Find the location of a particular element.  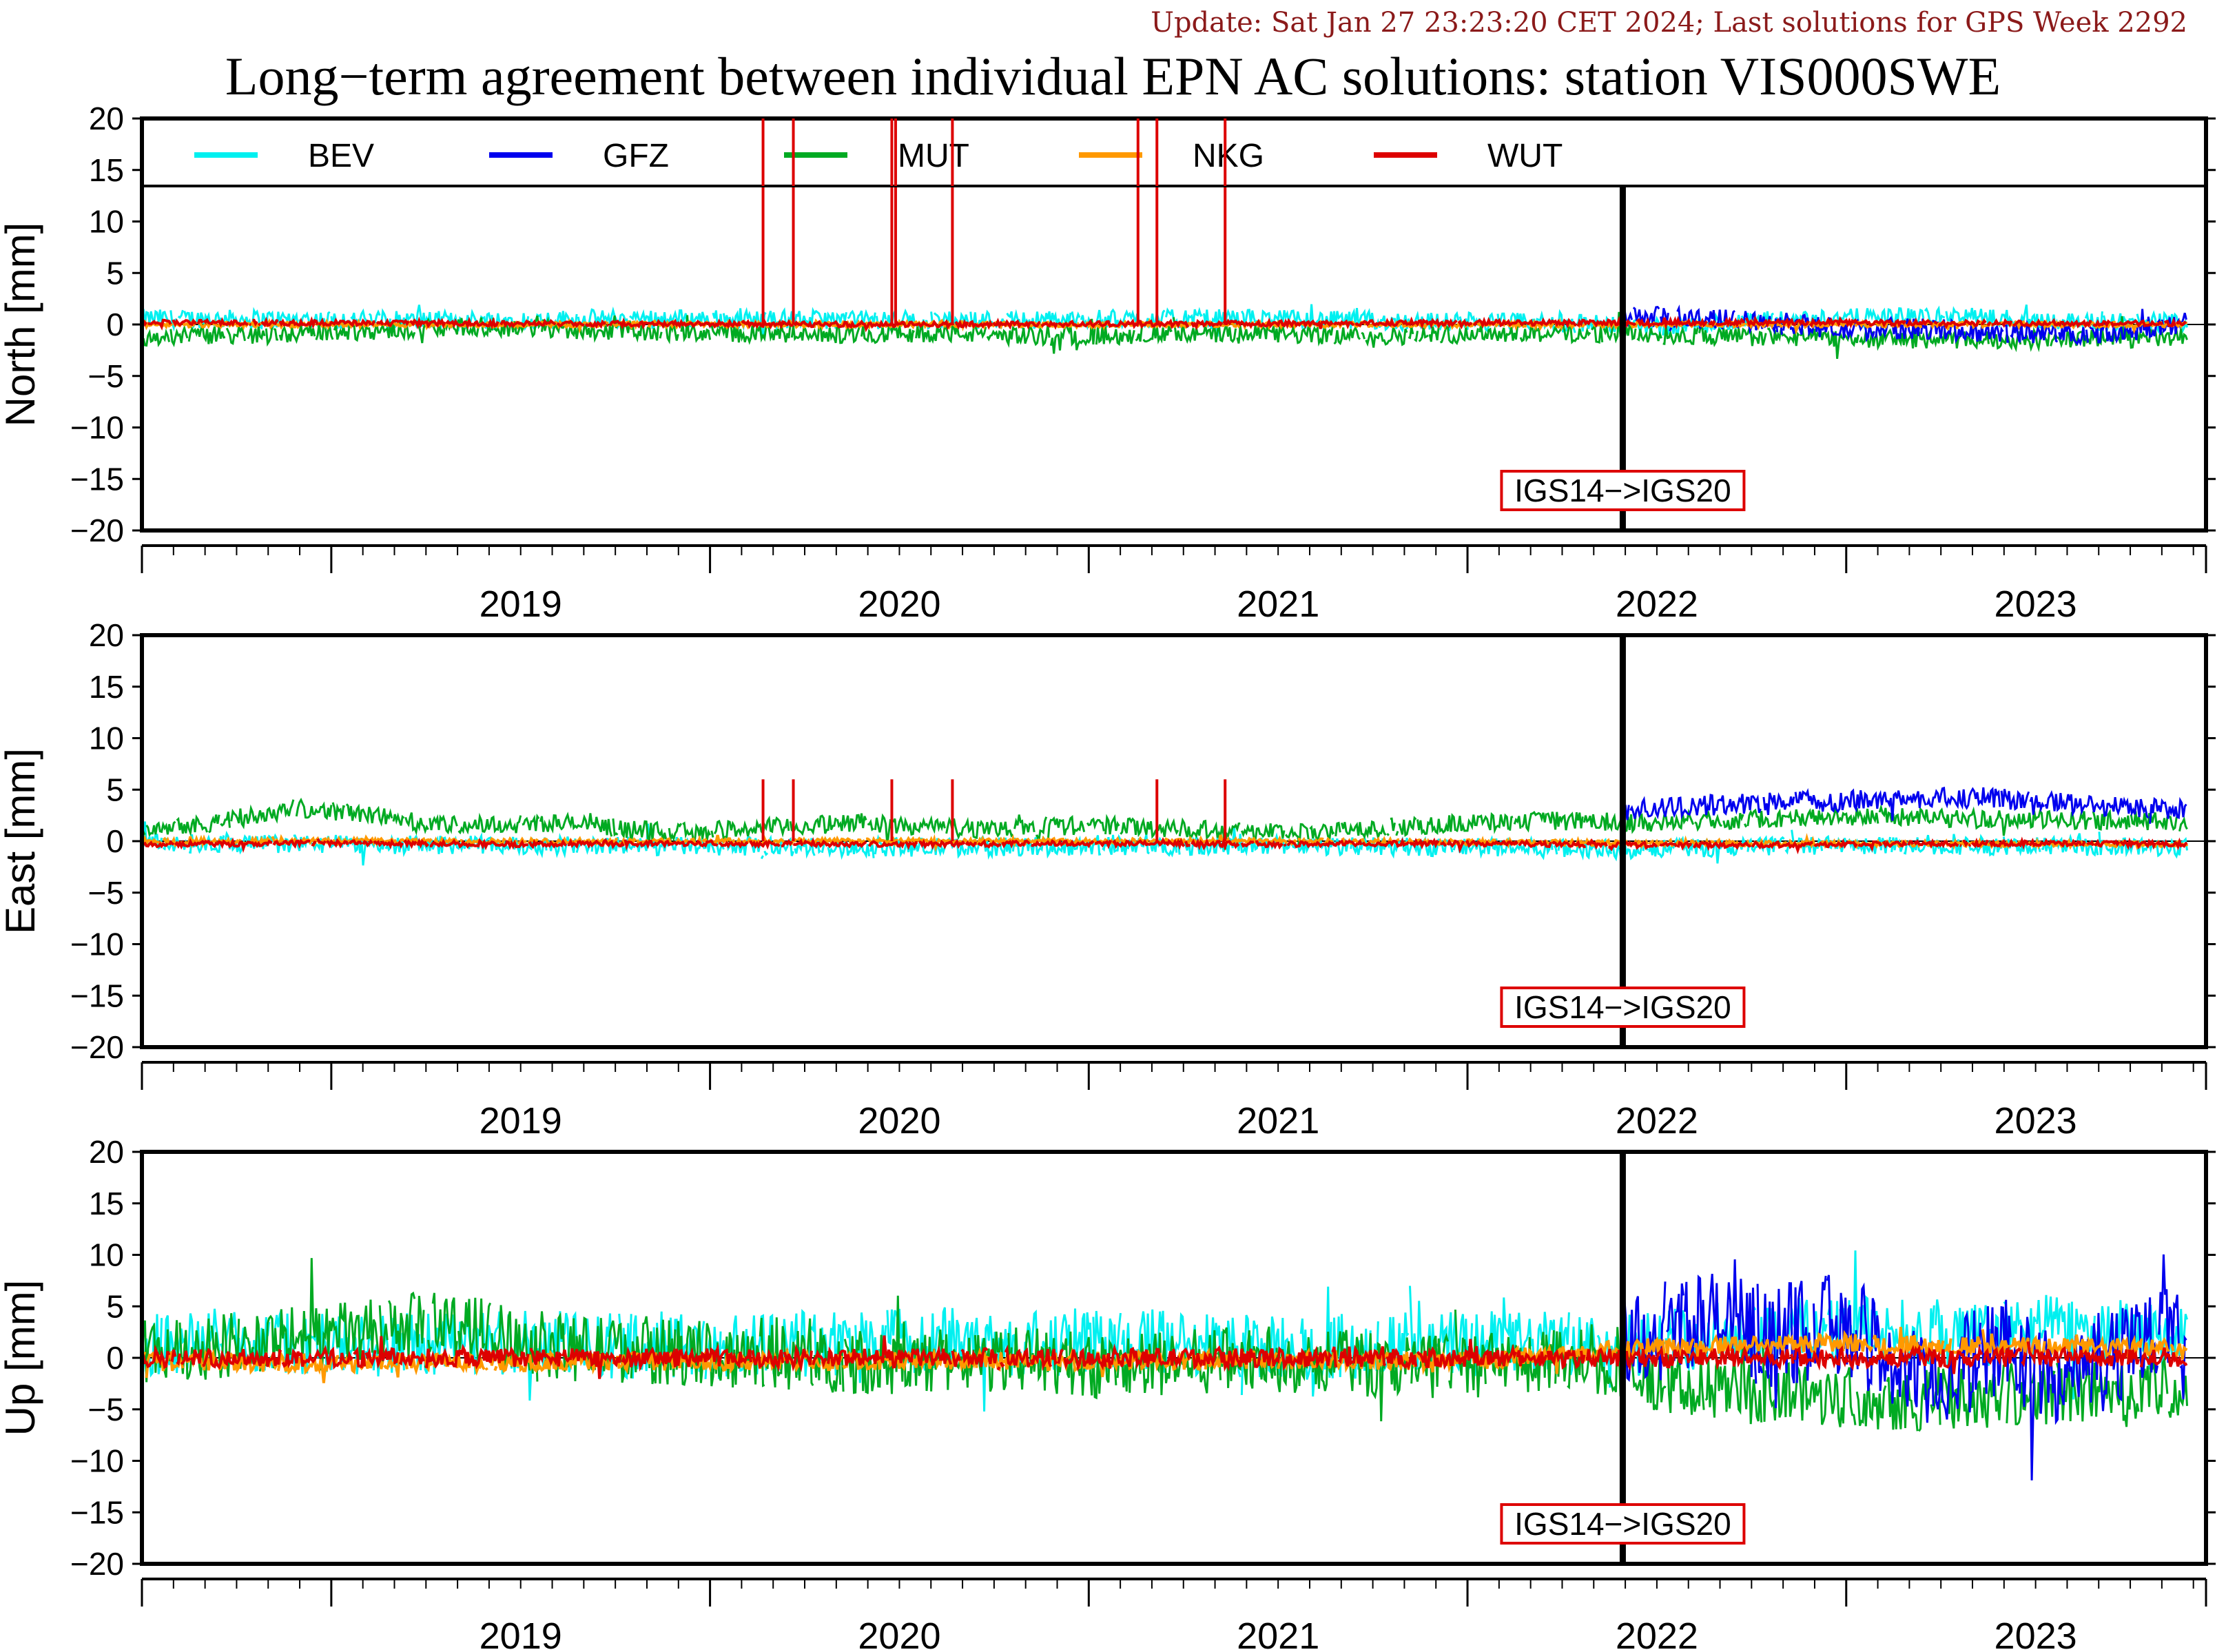

legend-bg is located at coordinates (1174, 152).